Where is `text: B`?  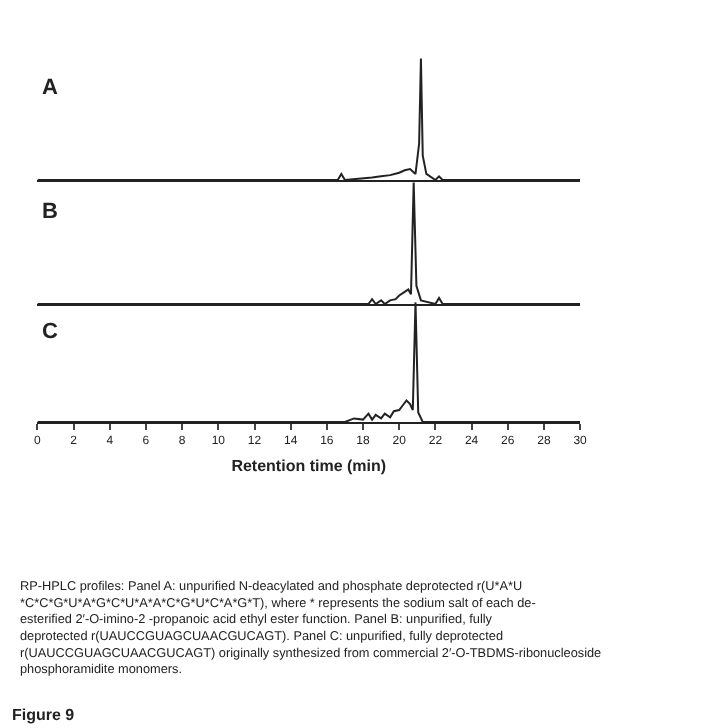
text: B is located at coordinates (50, 212).